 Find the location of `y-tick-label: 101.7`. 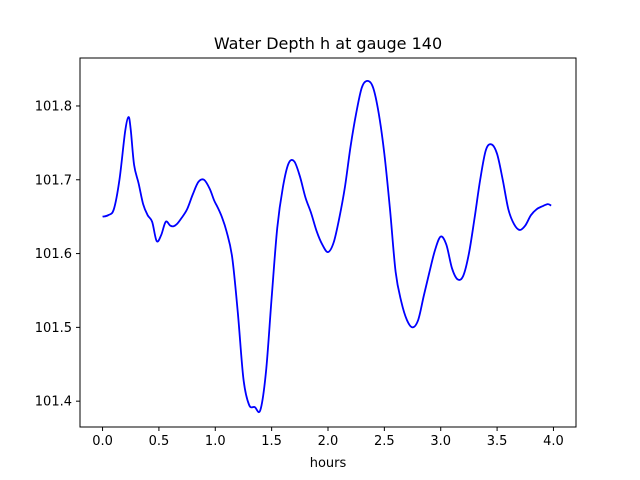

y-tick-label: 101.7 is located at coordinates (53, 180).